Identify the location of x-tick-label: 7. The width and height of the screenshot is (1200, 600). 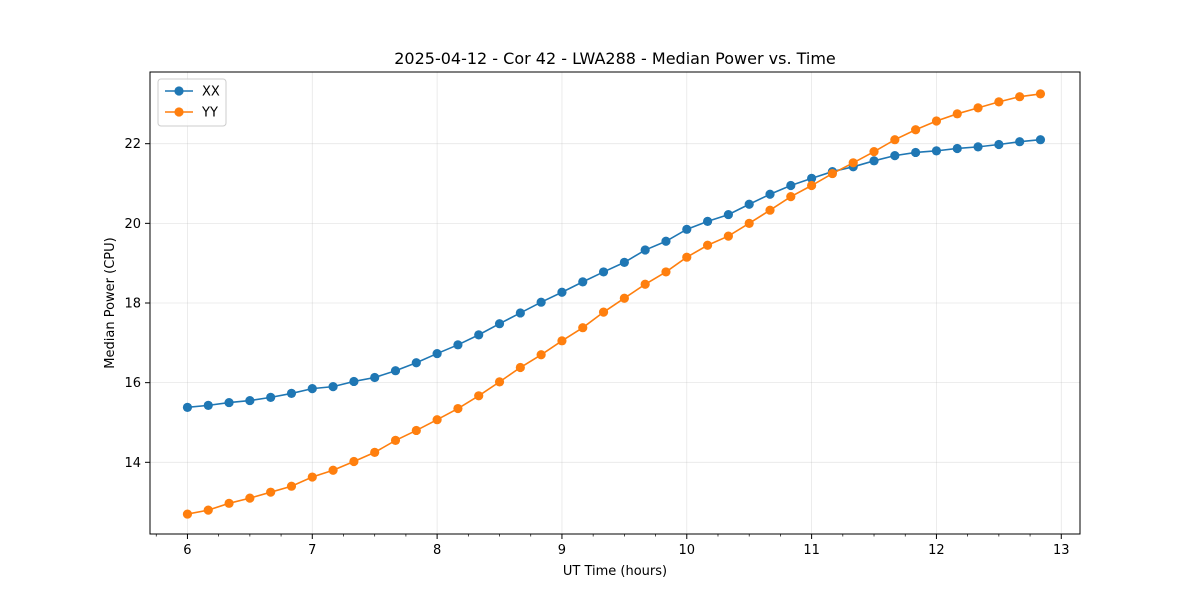
(312, 550).